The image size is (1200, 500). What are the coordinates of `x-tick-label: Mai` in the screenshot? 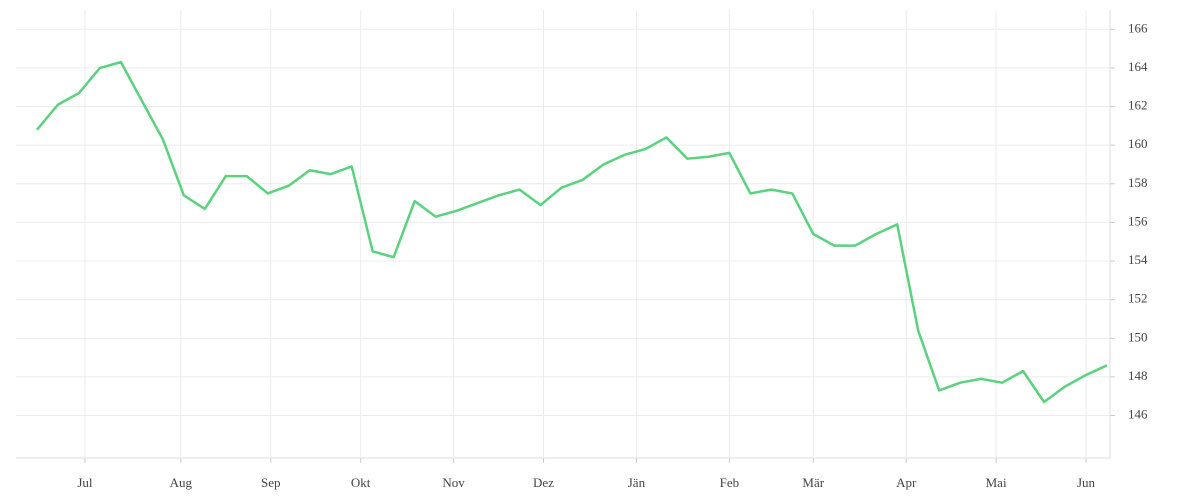 It's located at (996, 482).